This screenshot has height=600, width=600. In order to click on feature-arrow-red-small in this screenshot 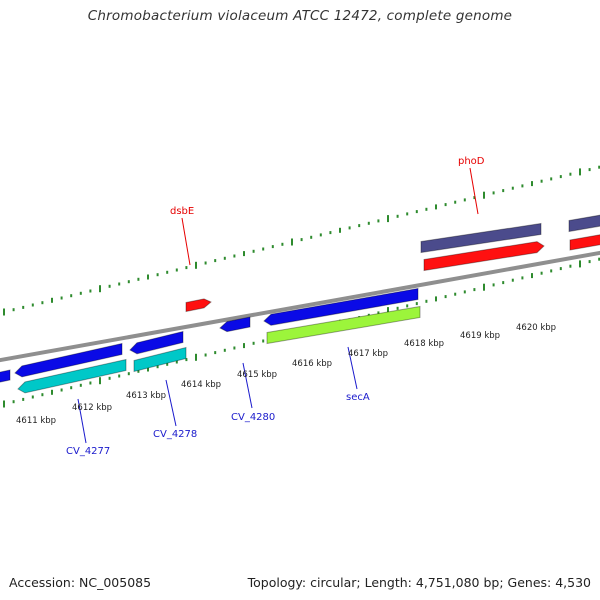, I will do `click(198, 305)`.